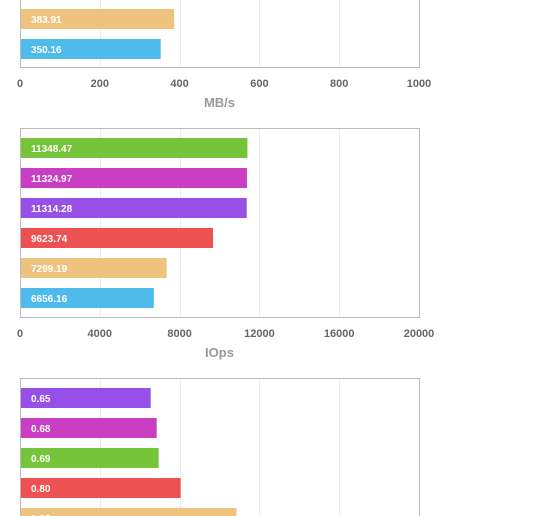  Describe the element at coordinates (219, 102) in the screenshot. I see `x-axis-title: MB/s` at that location.